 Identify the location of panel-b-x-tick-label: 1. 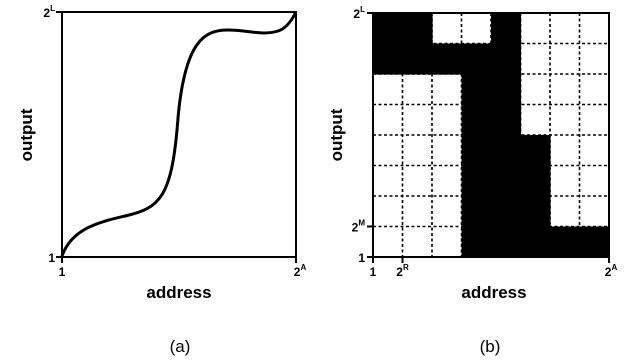
(373, 272).